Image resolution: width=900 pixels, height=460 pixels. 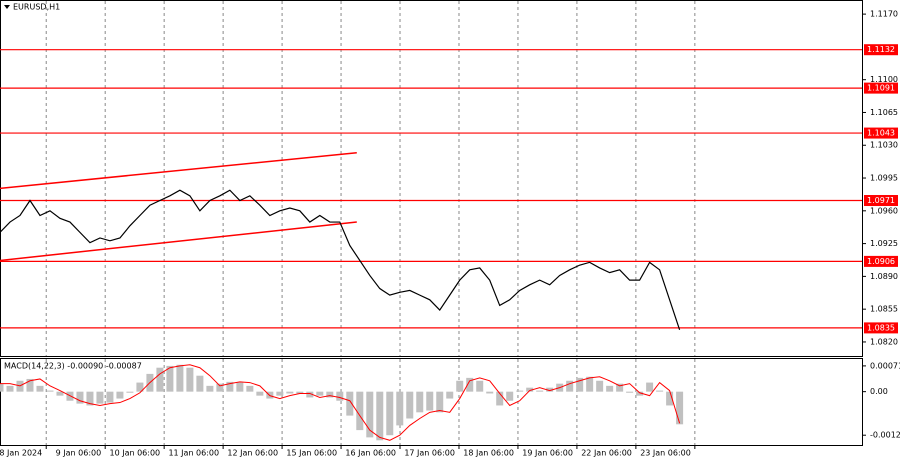 I want to click on y-tick-label: 0.00071, so click(x=885, y=365).